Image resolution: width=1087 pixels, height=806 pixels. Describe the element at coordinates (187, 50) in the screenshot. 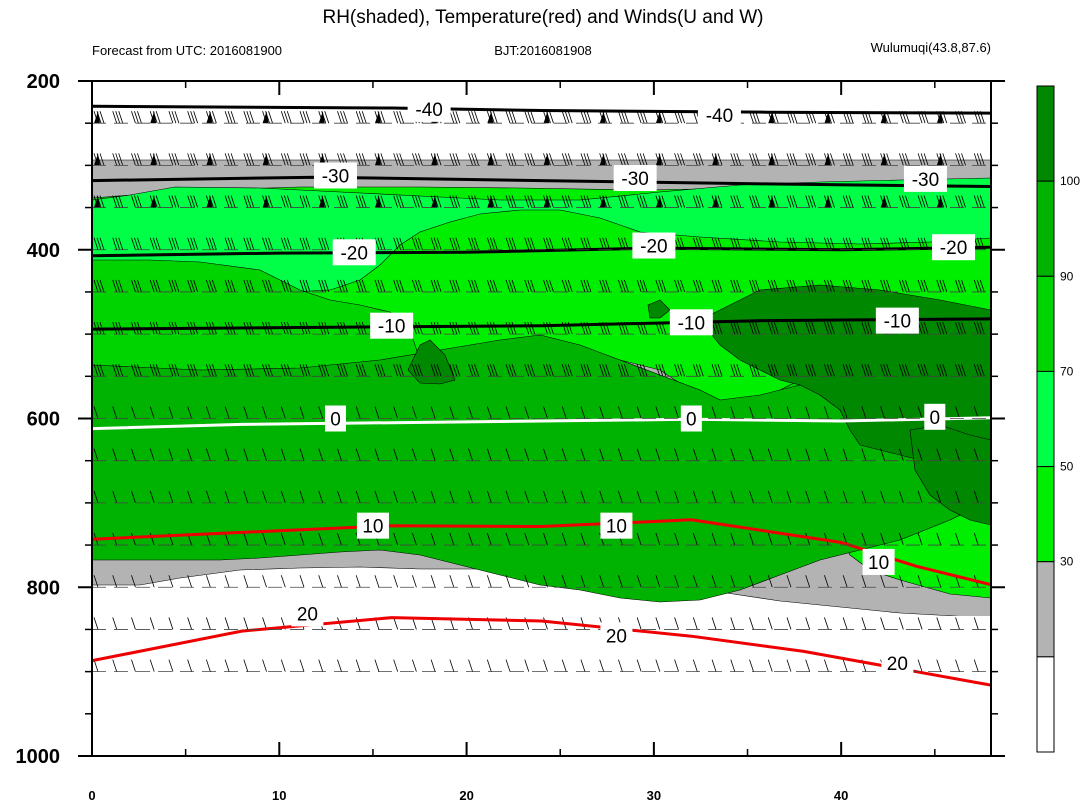

I see `left-string: Forecast from UTC: 2016081900` at that location.